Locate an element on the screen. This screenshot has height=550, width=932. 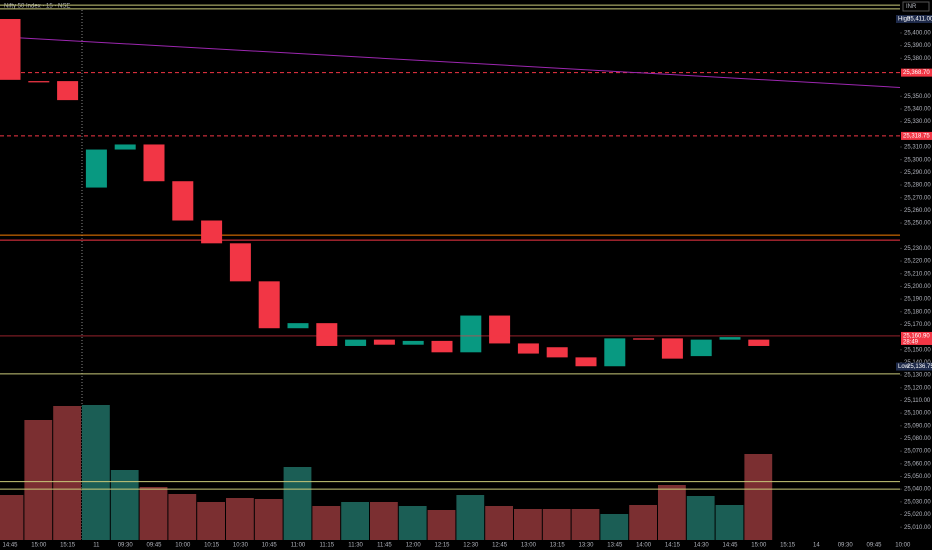
high-value: 25,411.00 is located at coordinates (919, 20).